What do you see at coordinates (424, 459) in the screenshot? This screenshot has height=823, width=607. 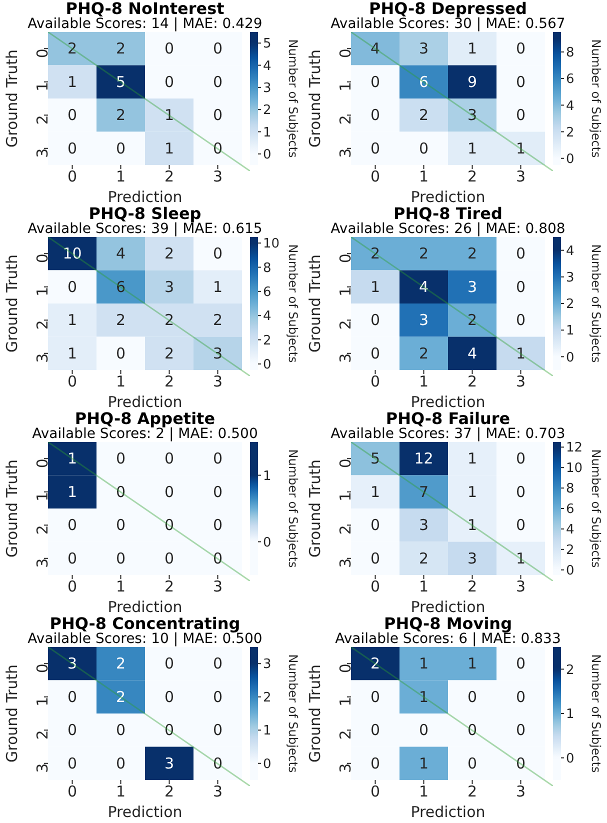 I see `data-label: 12` at bounding box center [424, 459].